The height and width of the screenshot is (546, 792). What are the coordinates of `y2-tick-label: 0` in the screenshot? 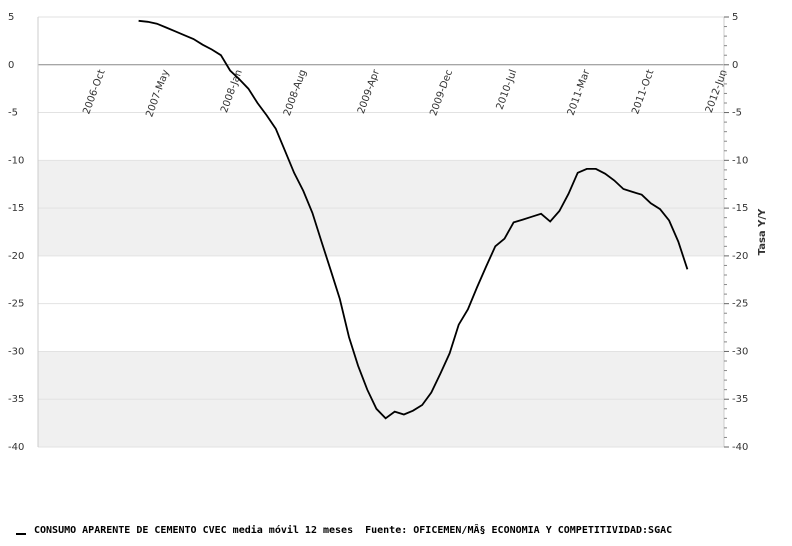 It's located at (735, 65).